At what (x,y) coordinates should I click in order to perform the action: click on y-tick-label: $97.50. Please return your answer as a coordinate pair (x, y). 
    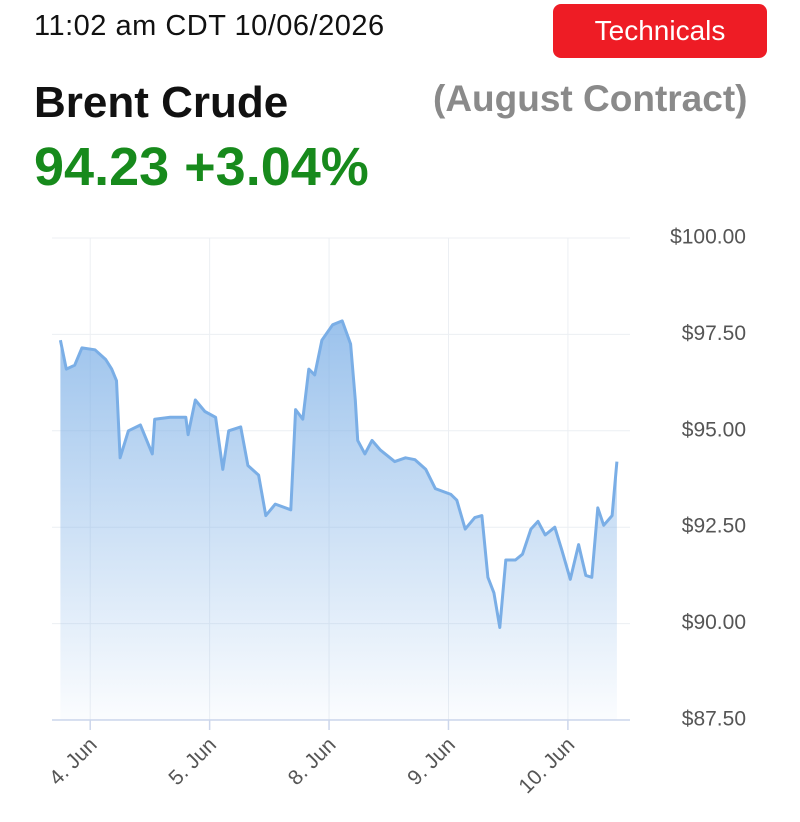
    Looking at the image, I should click on (714, 333).